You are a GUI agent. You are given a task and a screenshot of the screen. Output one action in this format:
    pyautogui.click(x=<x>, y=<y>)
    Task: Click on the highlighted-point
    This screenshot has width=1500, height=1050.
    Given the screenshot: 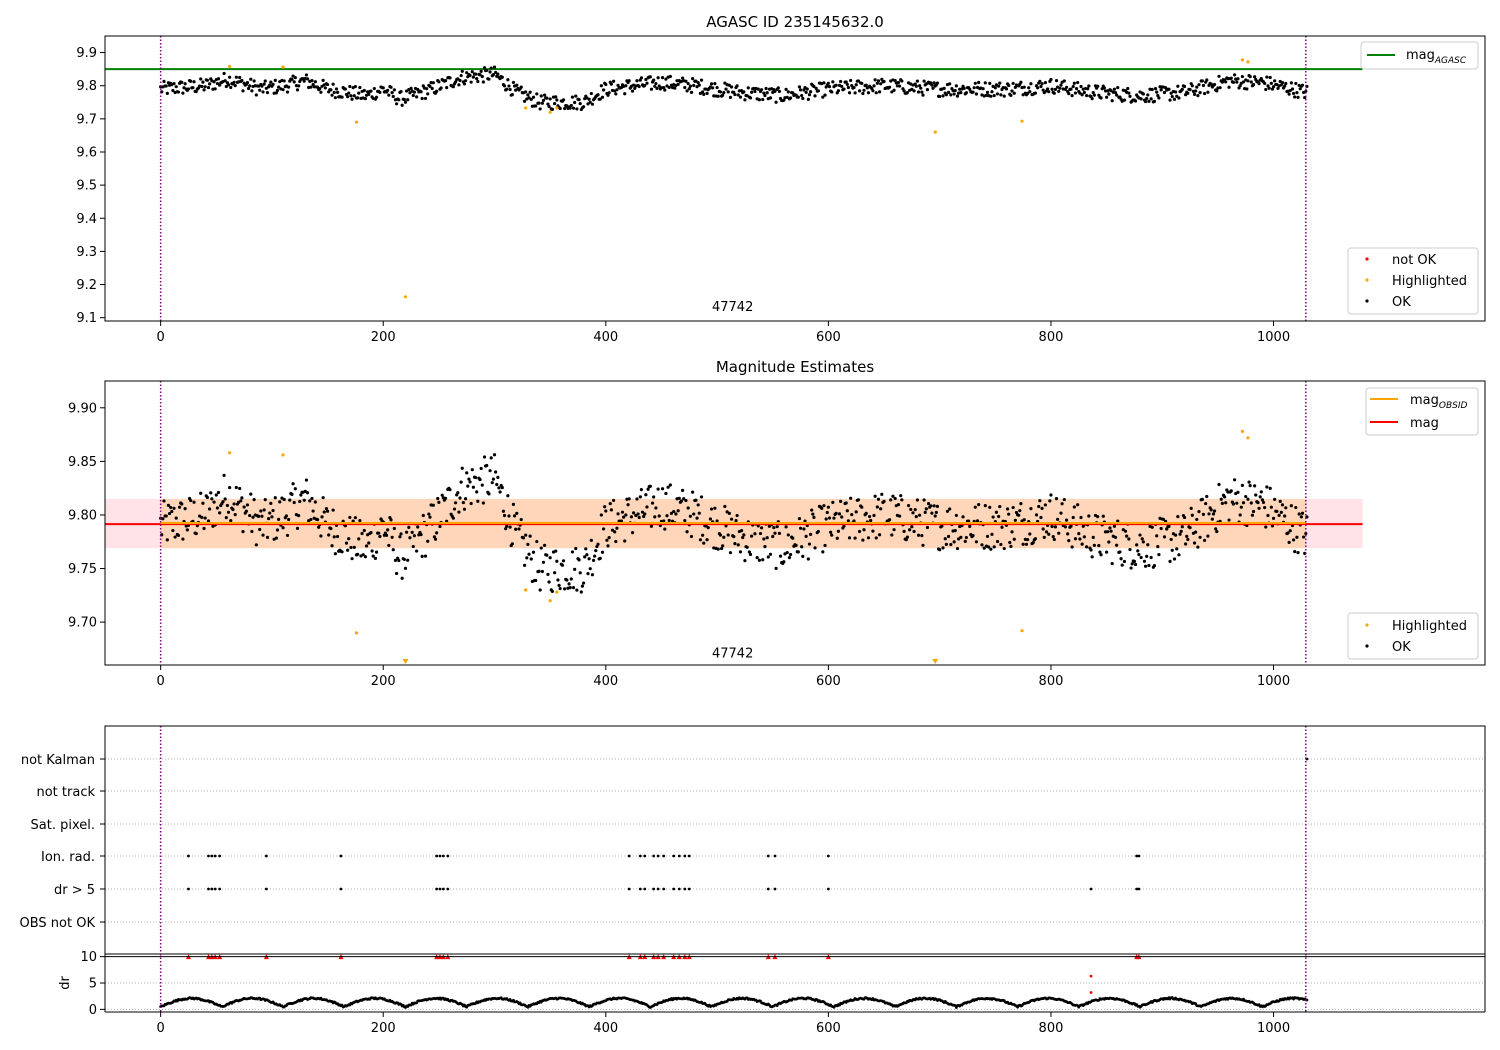 What is the action you would take?
    pyautogui.click(x=1248, y=438)
    